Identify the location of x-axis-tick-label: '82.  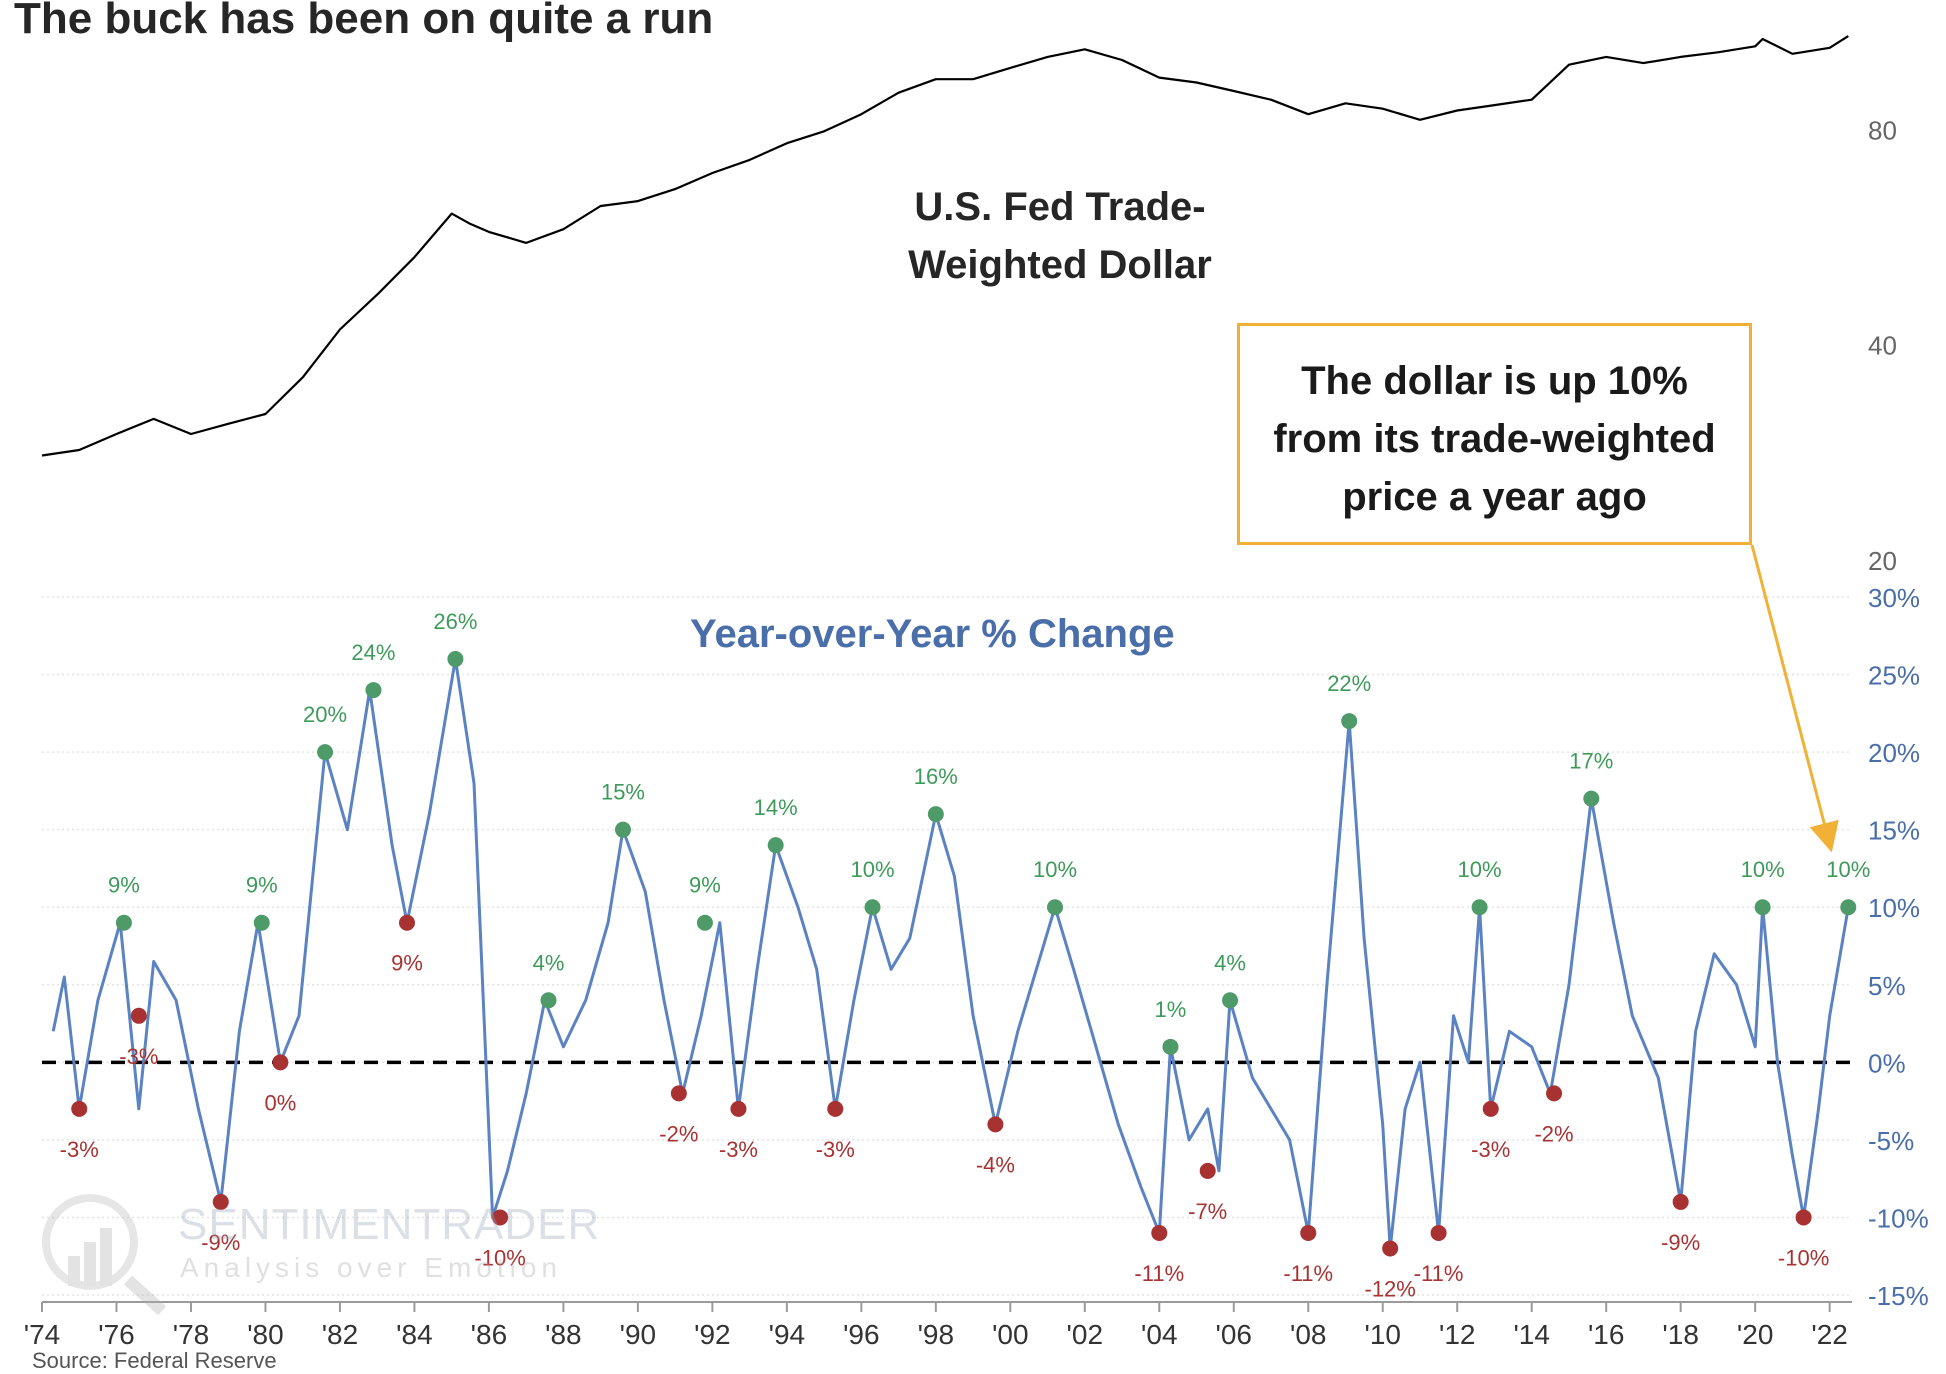
(340, 1334).